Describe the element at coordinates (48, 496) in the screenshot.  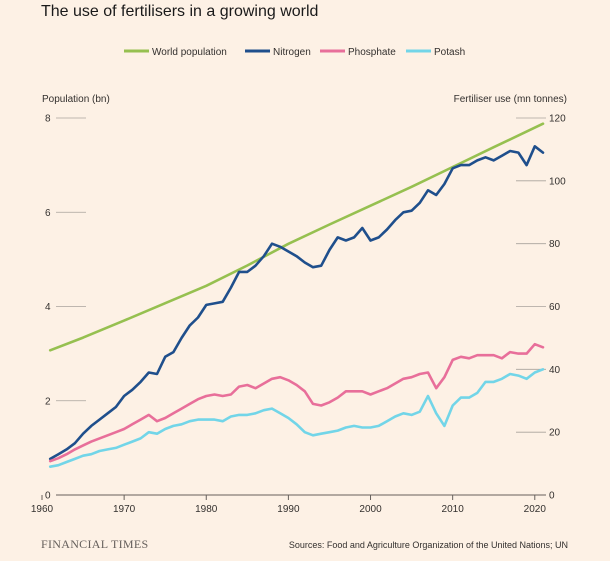
I see `left-tick-label: 0` at that location.